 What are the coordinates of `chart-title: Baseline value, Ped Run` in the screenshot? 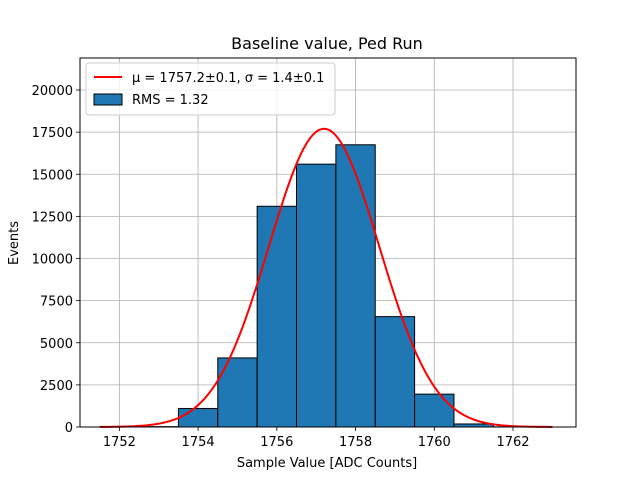 It's located at (327, 43).